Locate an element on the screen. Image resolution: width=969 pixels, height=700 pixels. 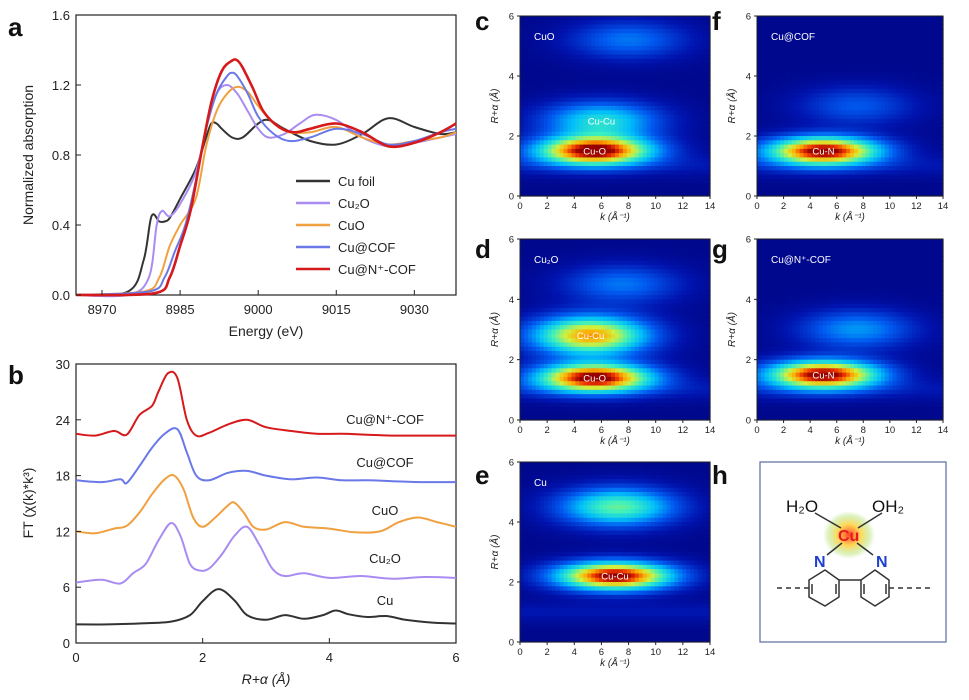
heatmap-xtick-label: 8 is located at coordinates (628, 206).